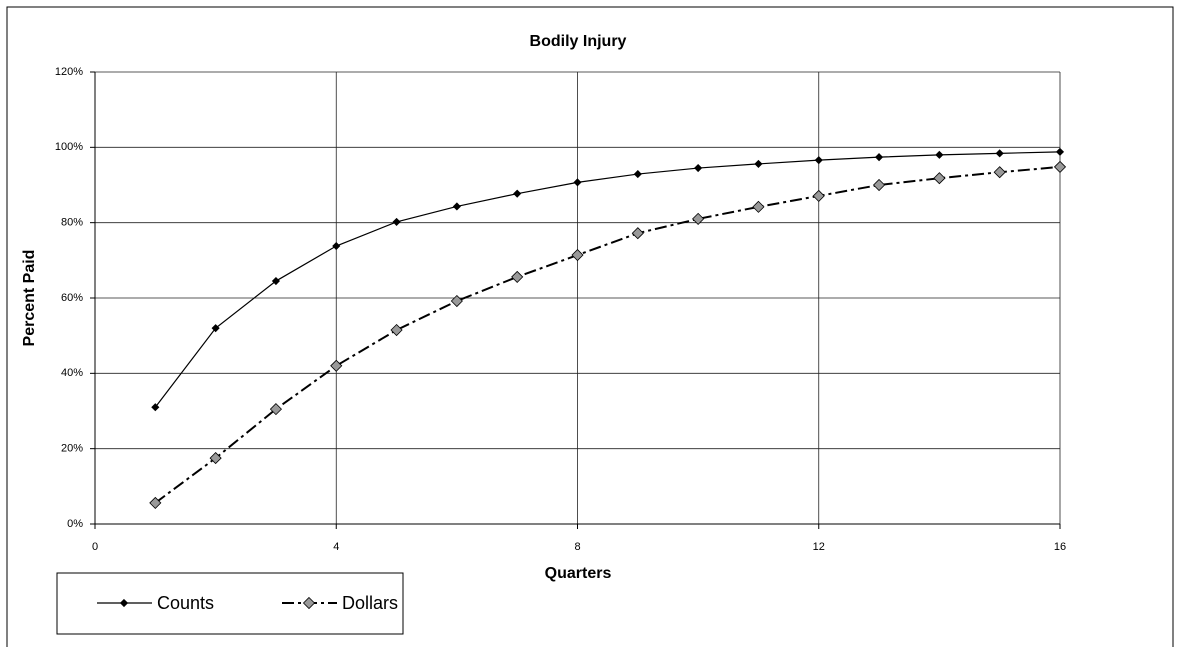 The height and width of the screenshot is (647, 1180). I want to click on y-tick-label: 60%, so click(72, 298).